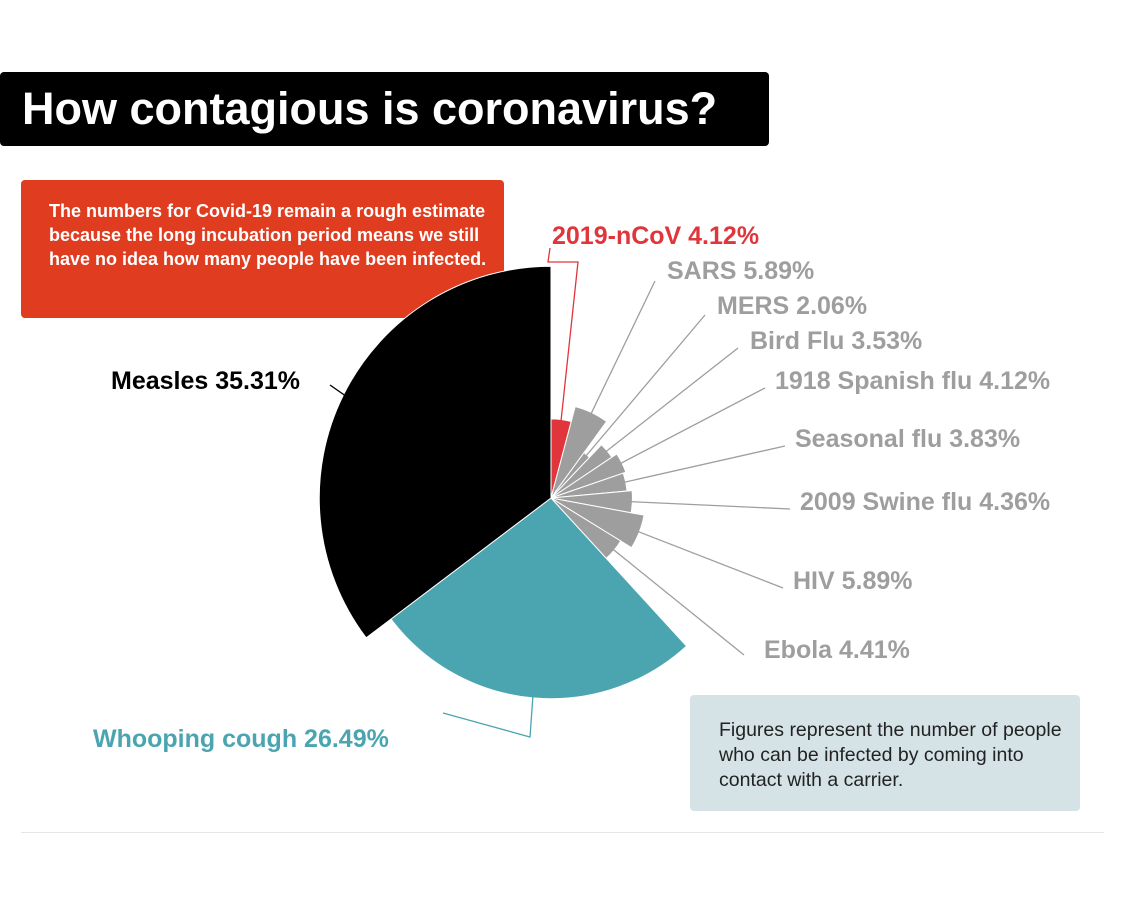  Describe the element at coordinates (562, 832) in the screenshot. I see `bottom-divider` at that location.